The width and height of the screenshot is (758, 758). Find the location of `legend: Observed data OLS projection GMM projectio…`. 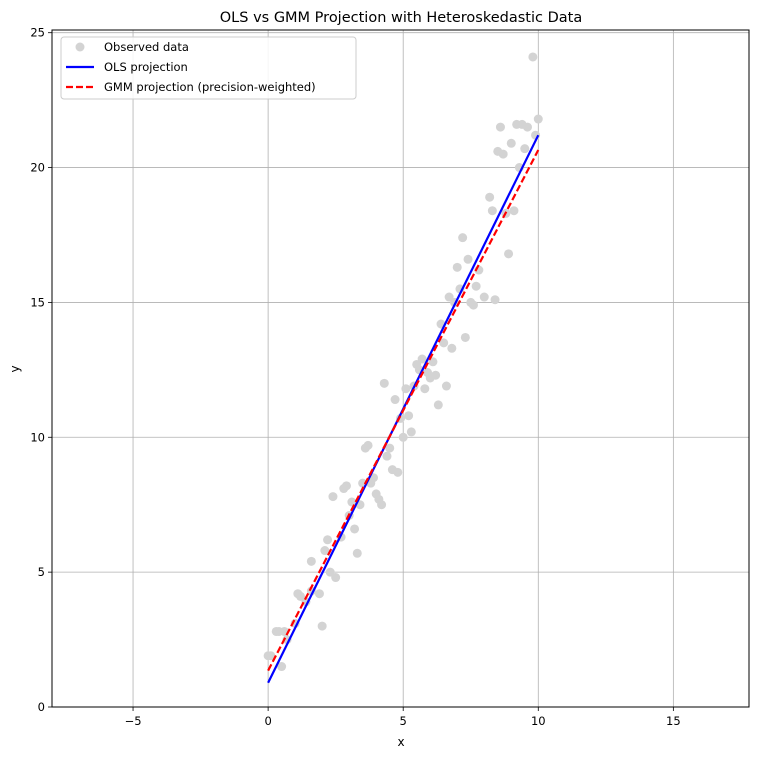

legend: Observed data OLS projection GMM projectio… is located at coordinates (208, 68).